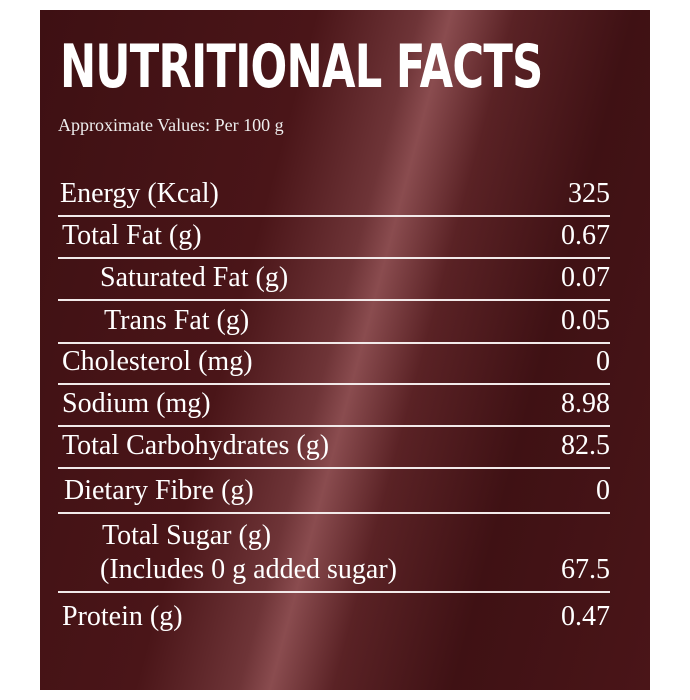  Describe the element at coordinates (334, 237) in the screenshot. I see `nutrient-row: Total Fat (g) 0.67` at that location.